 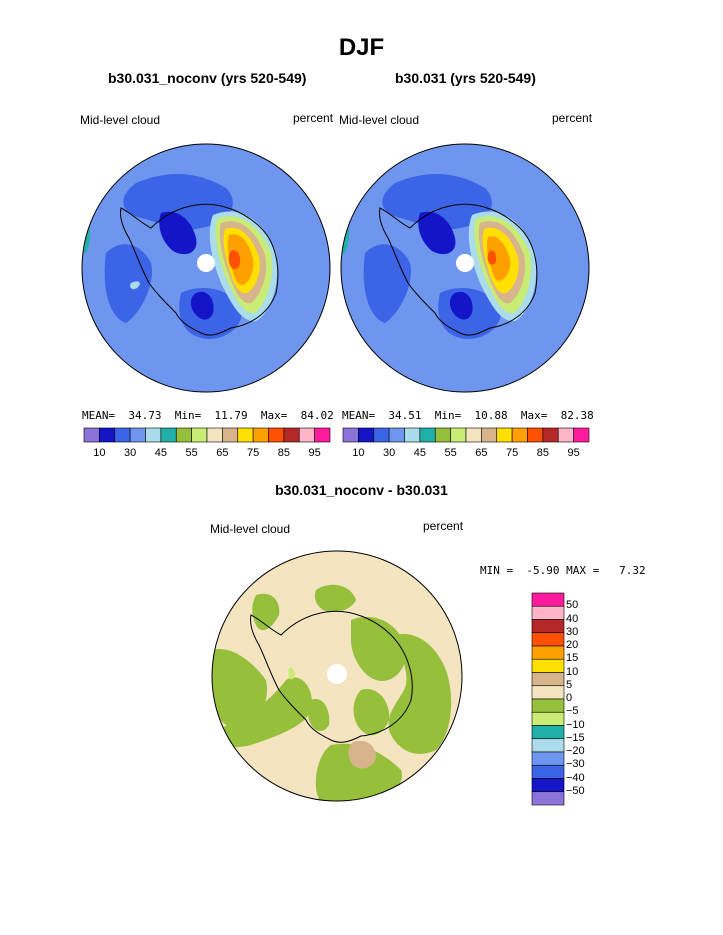 I want to click on panel1-stats: MEAN= 34.73 Min= 11.79 Max= 84.02, so click(x=208, y=415).